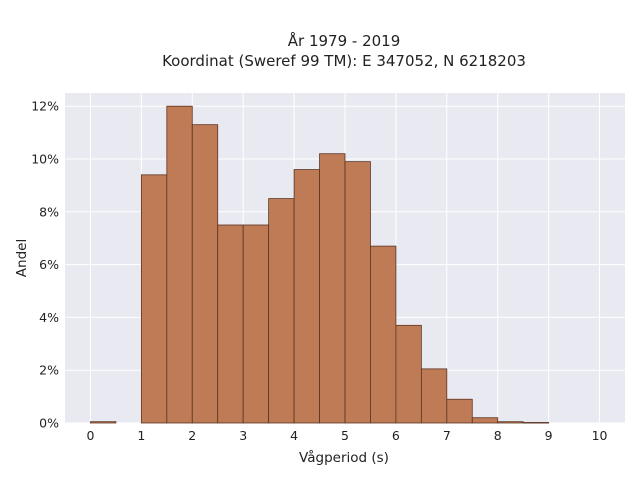 The image size is (640, 484). What do you see at coordinates (22, 258) in the screenshot?
I see `y-axis-label: Andel` at bounding box center [22, 258].